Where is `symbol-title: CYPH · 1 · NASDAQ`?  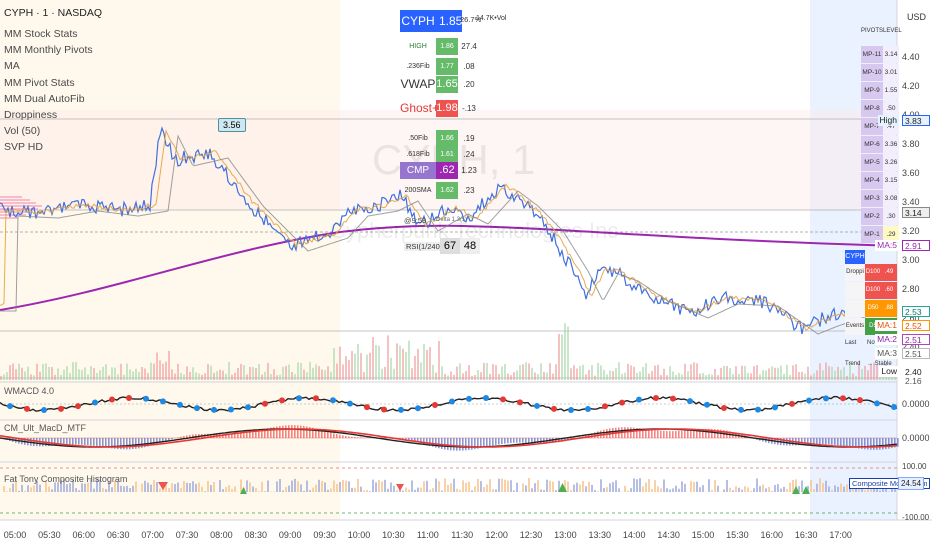 symbol-title: CYPH · 1 · NASDAQ is located at coordinates (53, 13).